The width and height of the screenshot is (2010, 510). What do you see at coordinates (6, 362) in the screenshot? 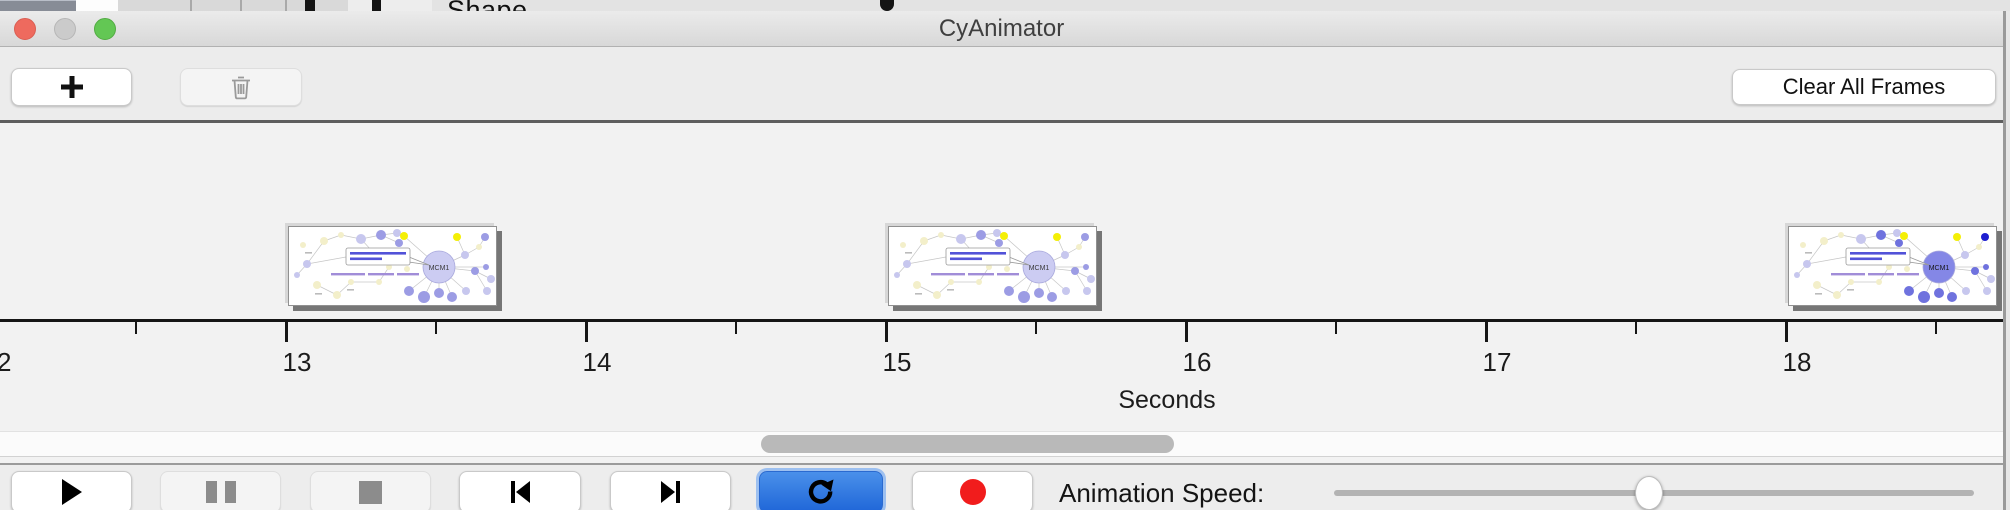
I see `tick-label: 12` at bounding box center [6, 362].